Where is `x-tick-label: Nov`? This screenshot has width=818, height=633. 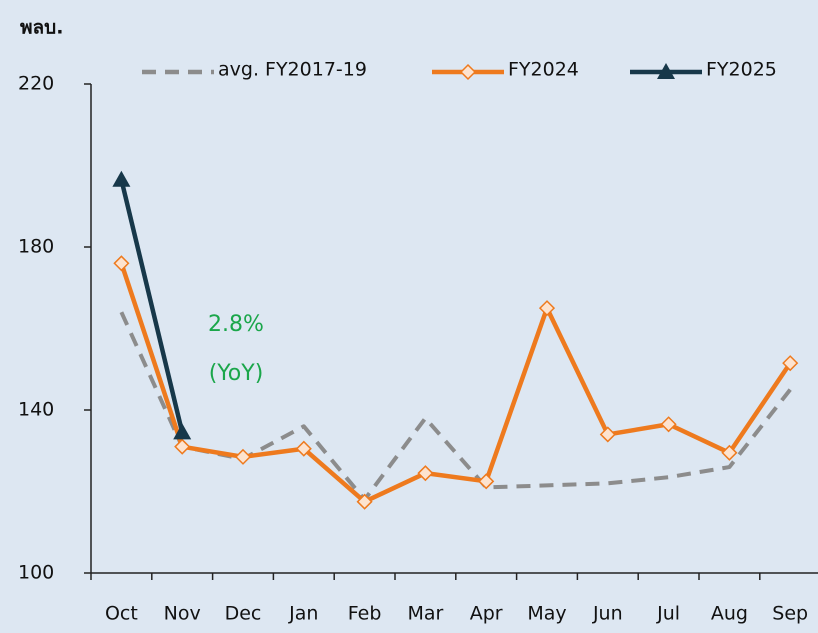
x-tick-label: Nov is located at coordinates (182, 614).